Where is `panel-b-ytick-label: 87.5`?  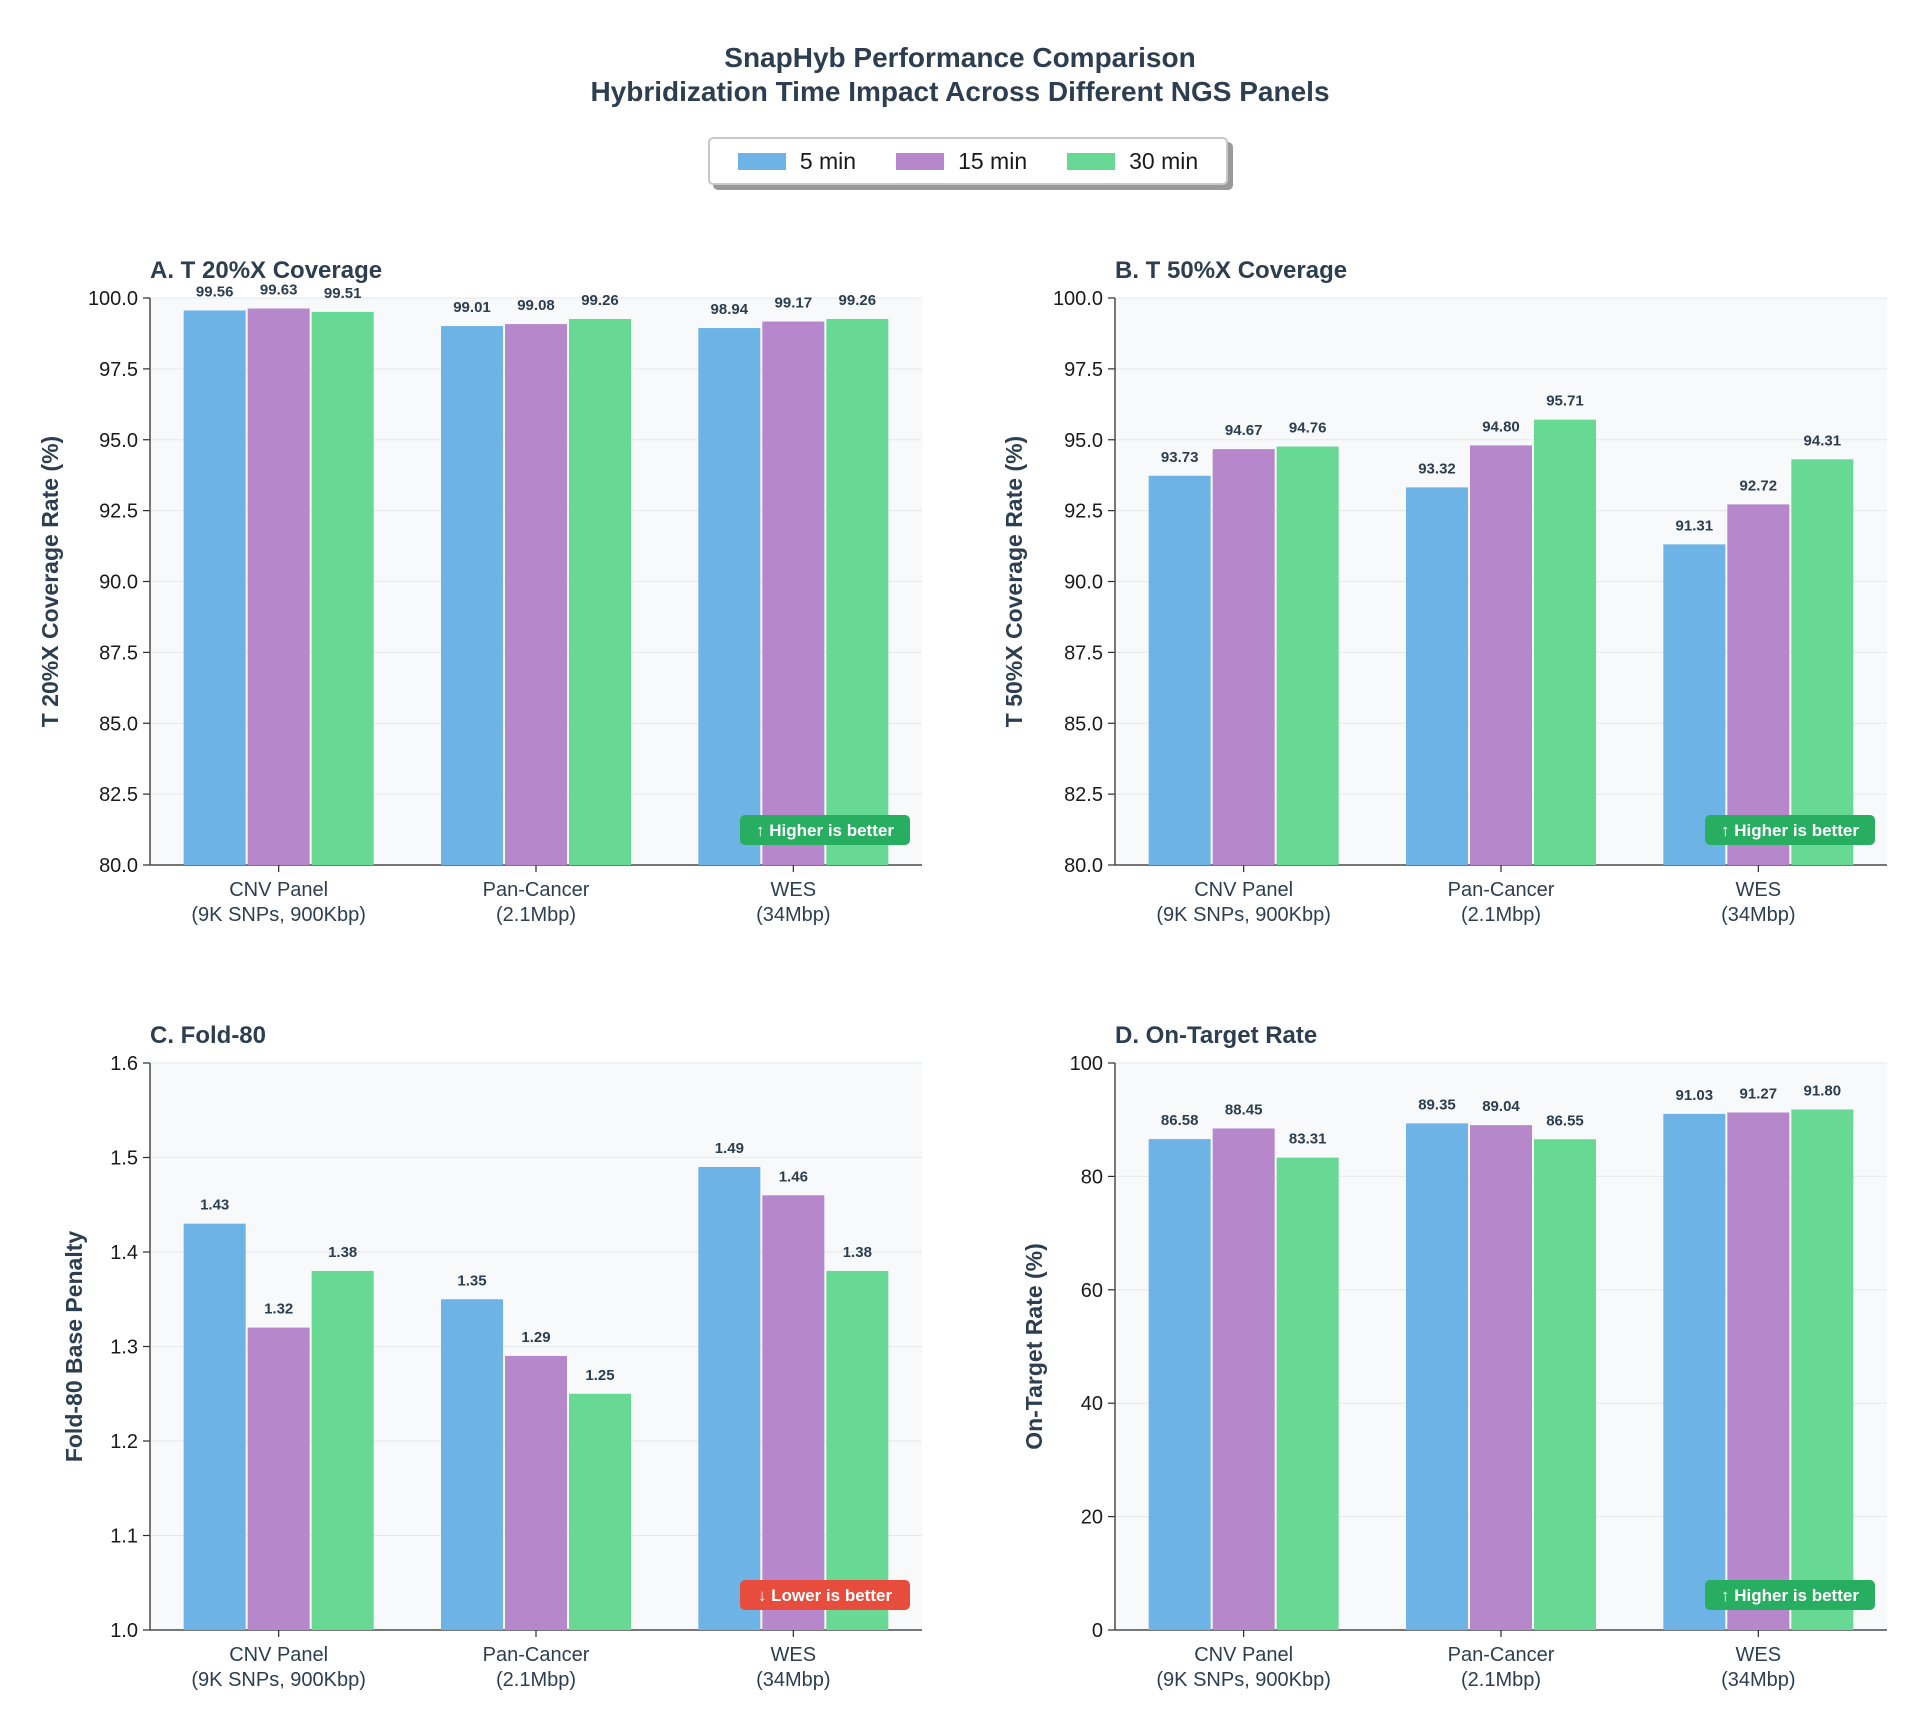
panel-b-ytick-label: 87.5 is located at coordinates (1083, 653).